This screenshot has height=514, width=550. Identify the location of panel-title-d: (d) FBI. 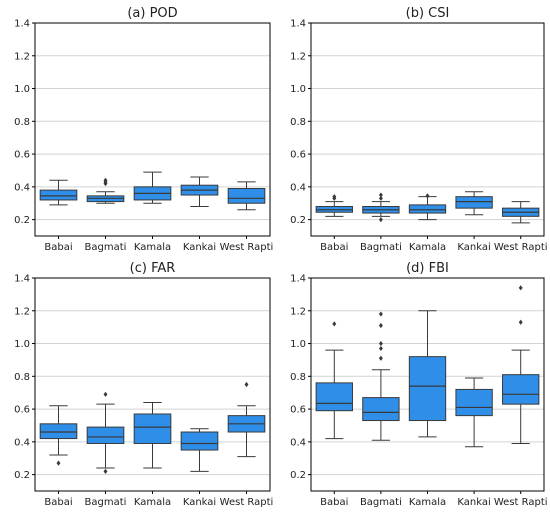
(427, 268).